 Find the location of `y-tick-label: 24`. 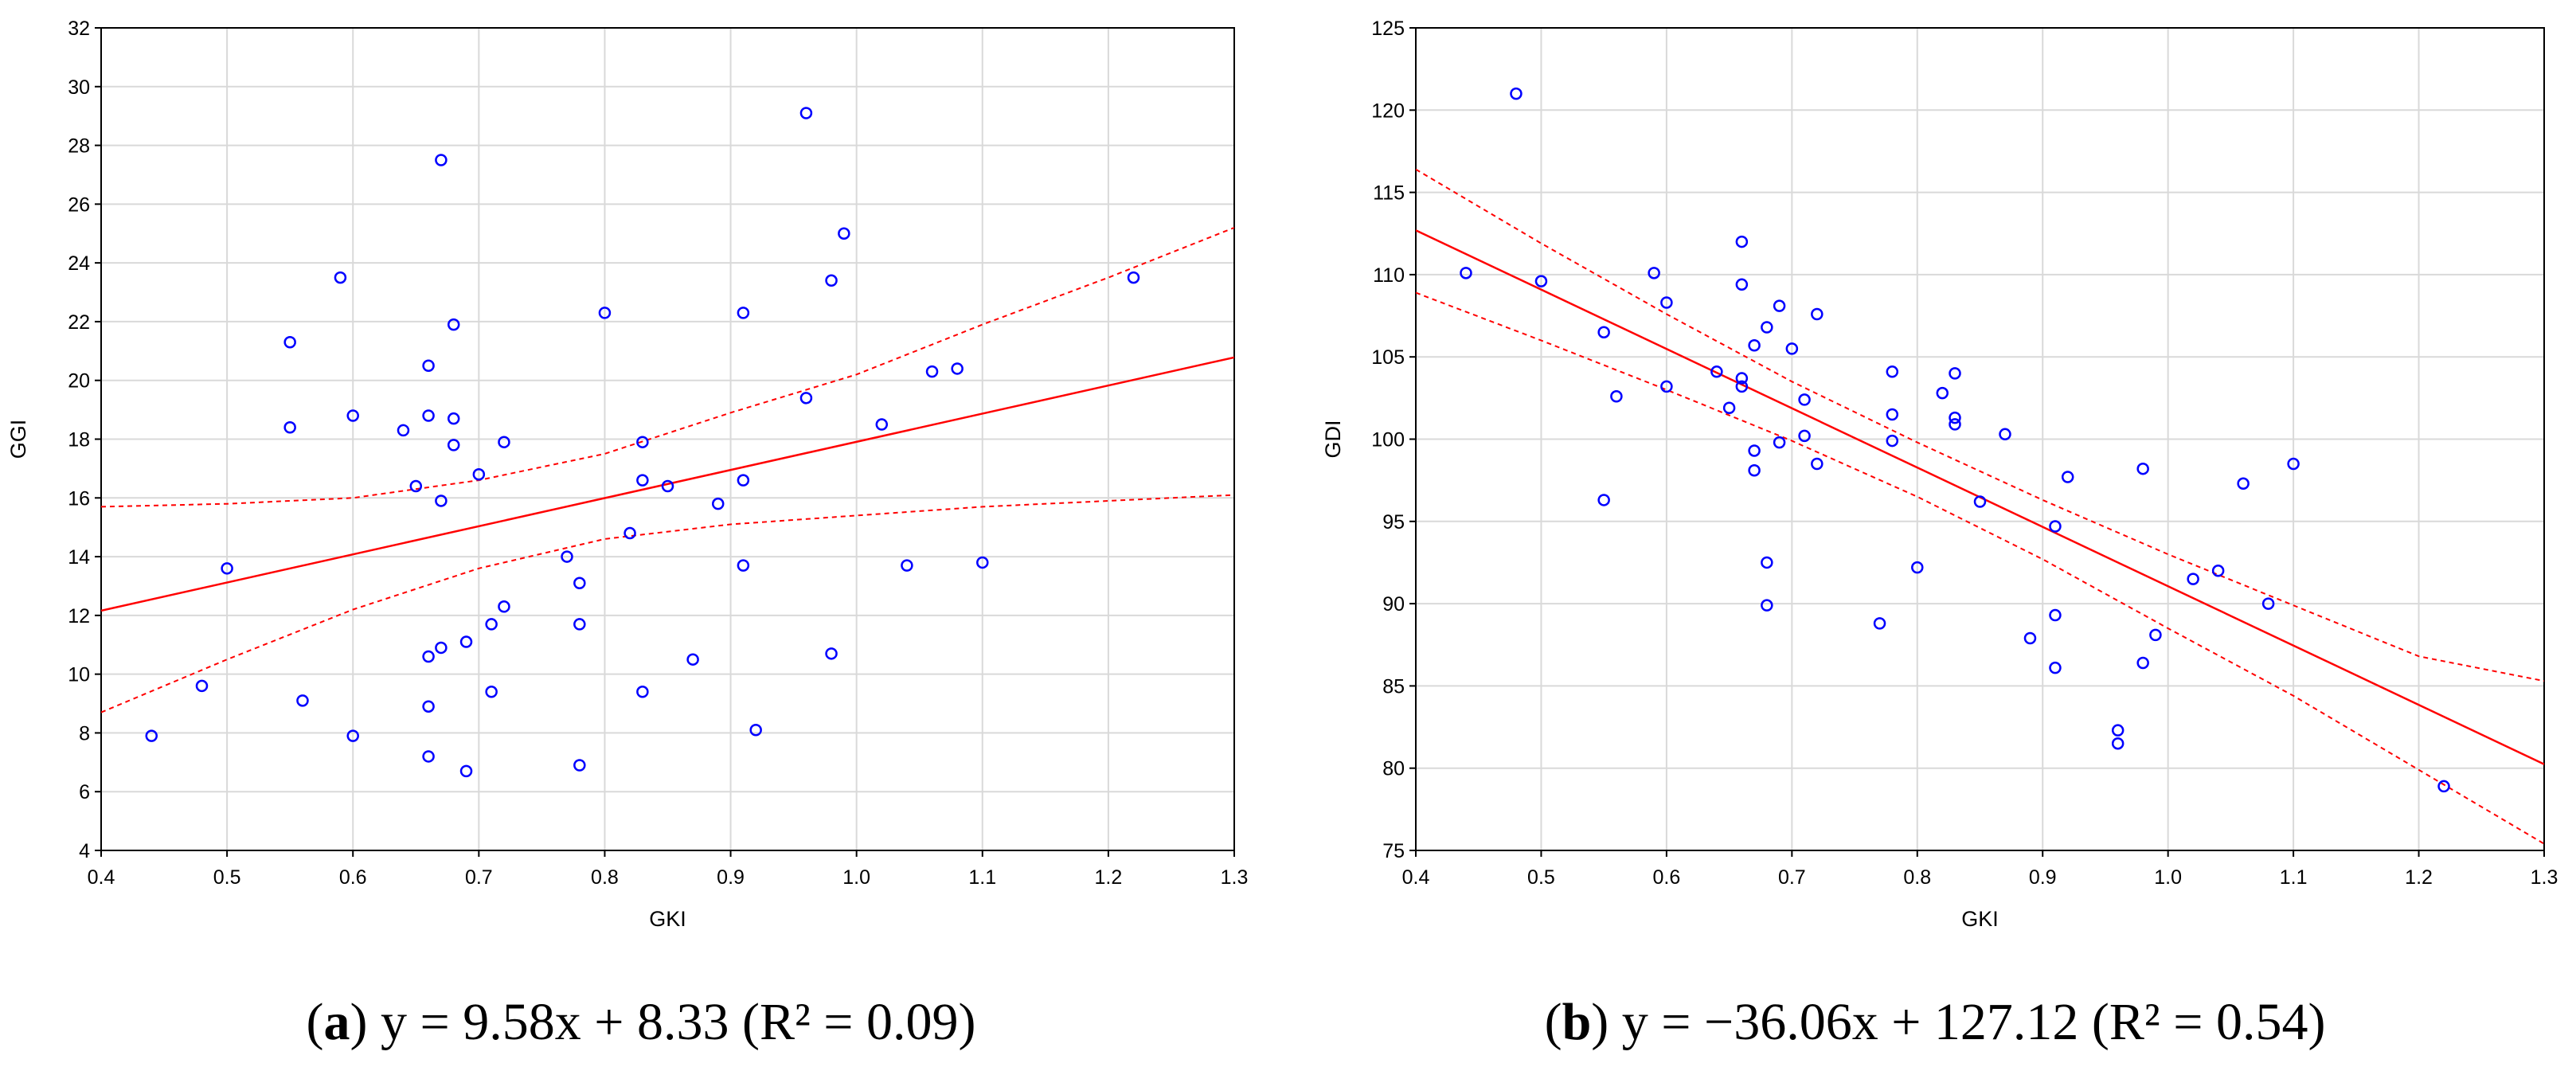

y-tick-label: 24 is located at coordinates (79, 263).